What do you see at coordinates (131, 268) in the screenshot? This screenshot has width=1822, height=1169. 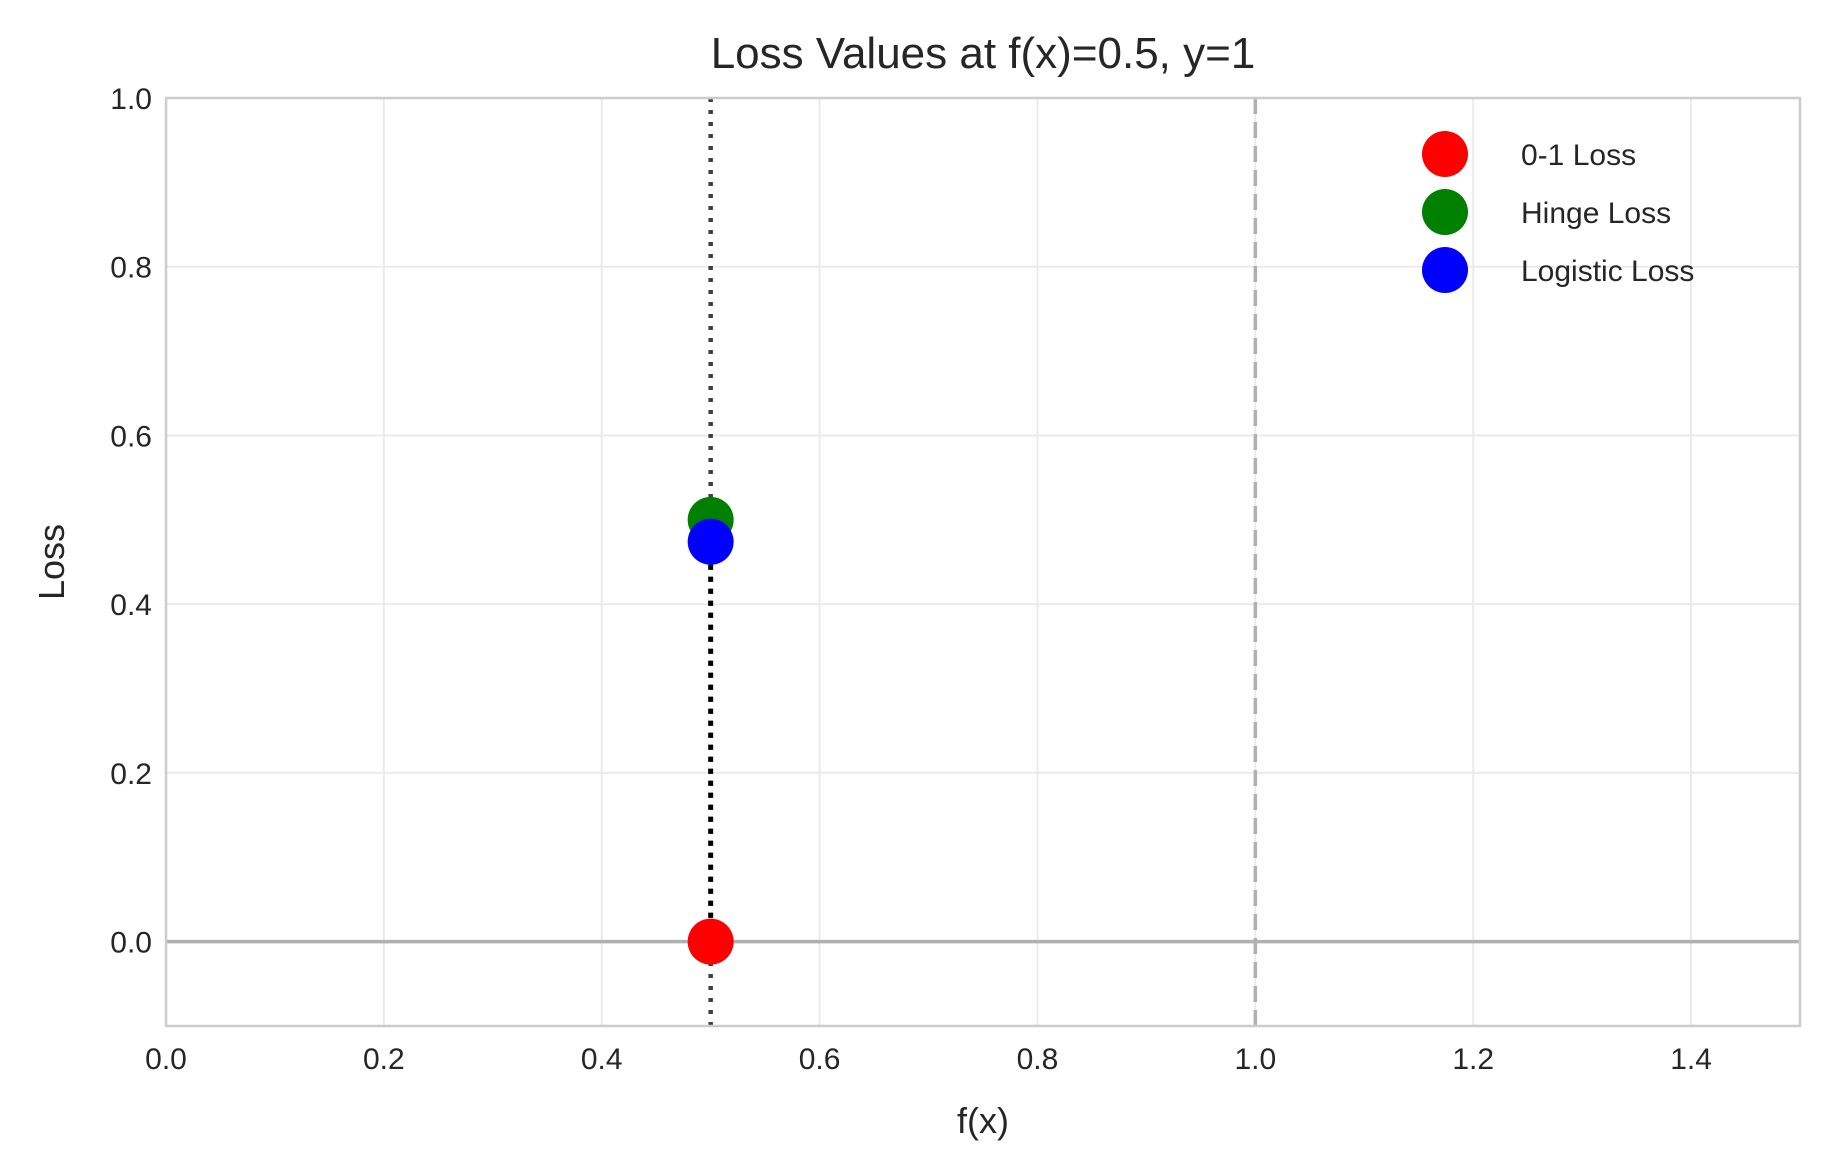 I see `y-tick-label: 0.8` at bounding box center [131, 268].